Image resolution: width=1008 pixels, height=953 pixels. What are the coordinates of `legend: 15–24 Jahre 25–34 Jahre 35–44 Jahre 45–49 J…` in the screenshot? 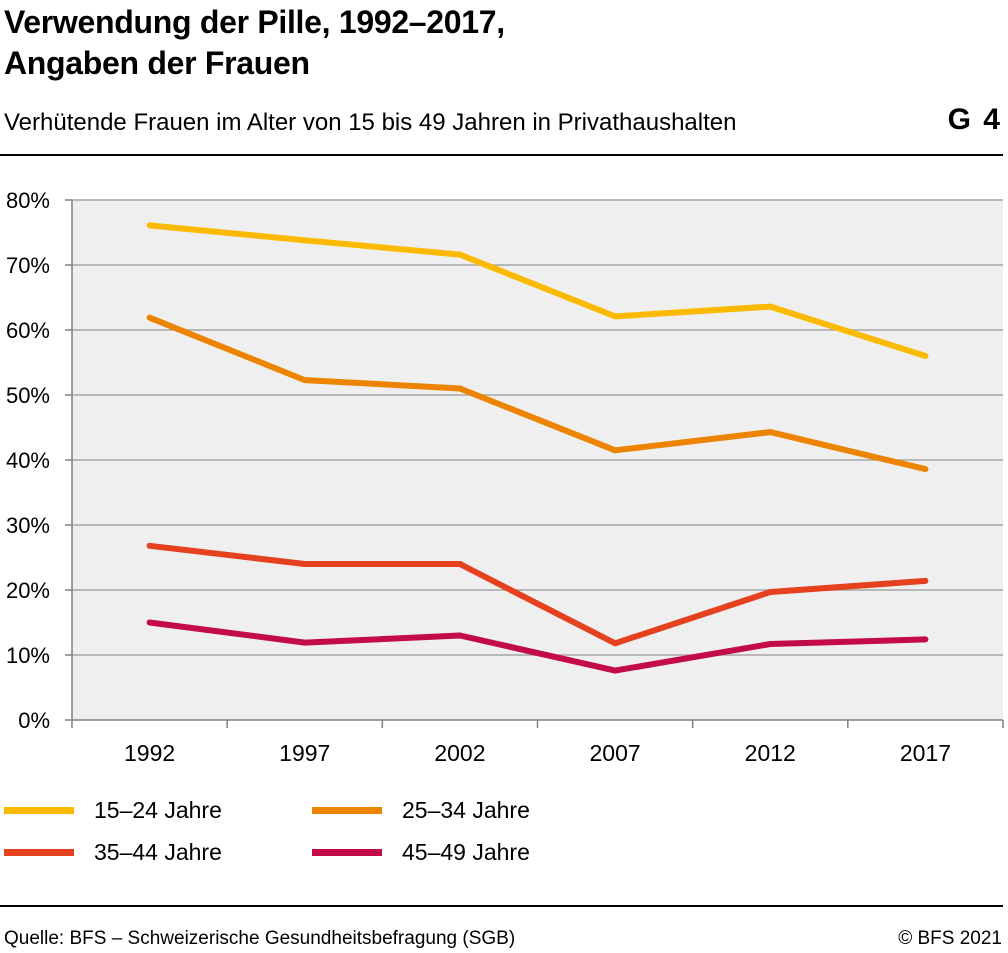 It's located at (350, 838).